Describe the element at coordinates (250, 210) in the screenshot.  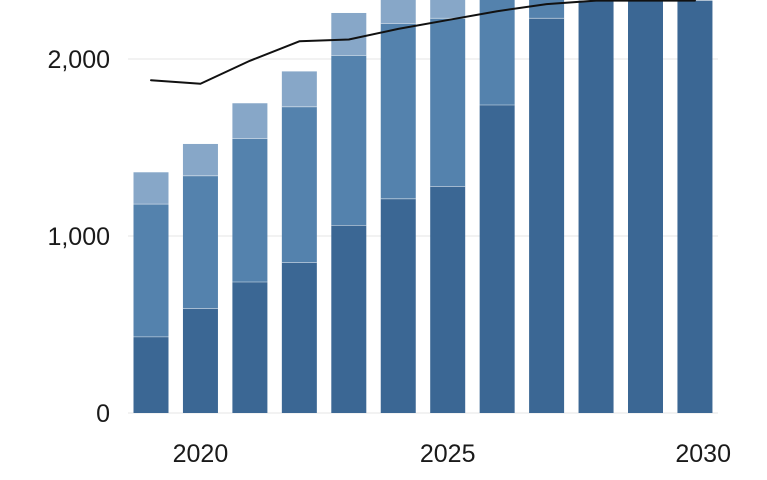
I see `bar-segment-2021-s1` at that location.